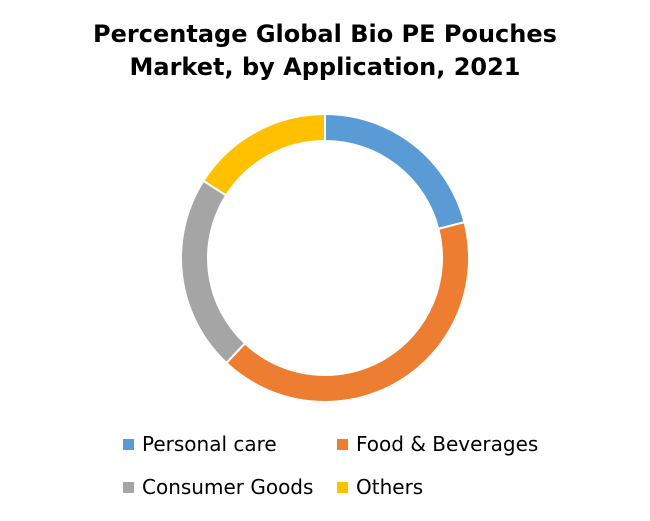 This screenshot has width=650, height=521. I want to click on legend-item-others: Others, so click(380, 487).